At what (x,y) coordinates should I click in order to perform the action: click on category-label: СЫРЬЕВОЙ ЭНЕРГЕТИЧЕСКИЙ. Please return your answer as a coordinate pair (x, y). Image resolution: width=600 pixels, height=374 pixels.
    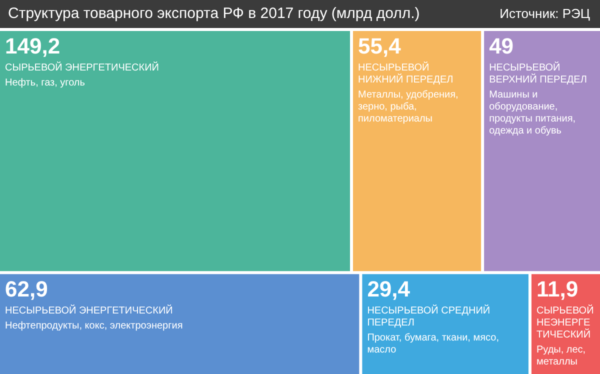
    Looking at the image, I should click on (82, 67).